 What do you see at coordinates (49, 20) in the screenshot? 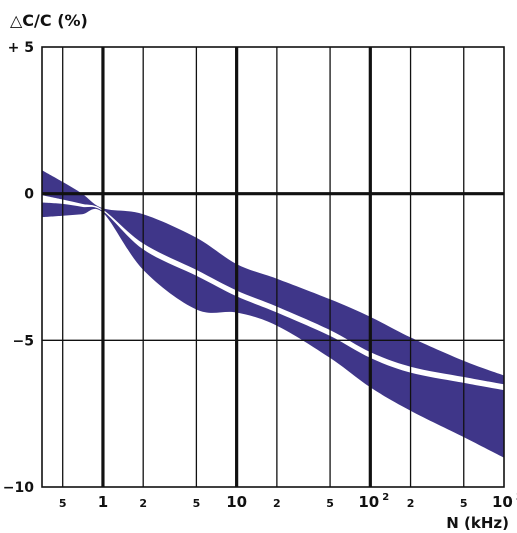
I see `y-axis-label: △C/C (%)` at bounding box center [49, 20].